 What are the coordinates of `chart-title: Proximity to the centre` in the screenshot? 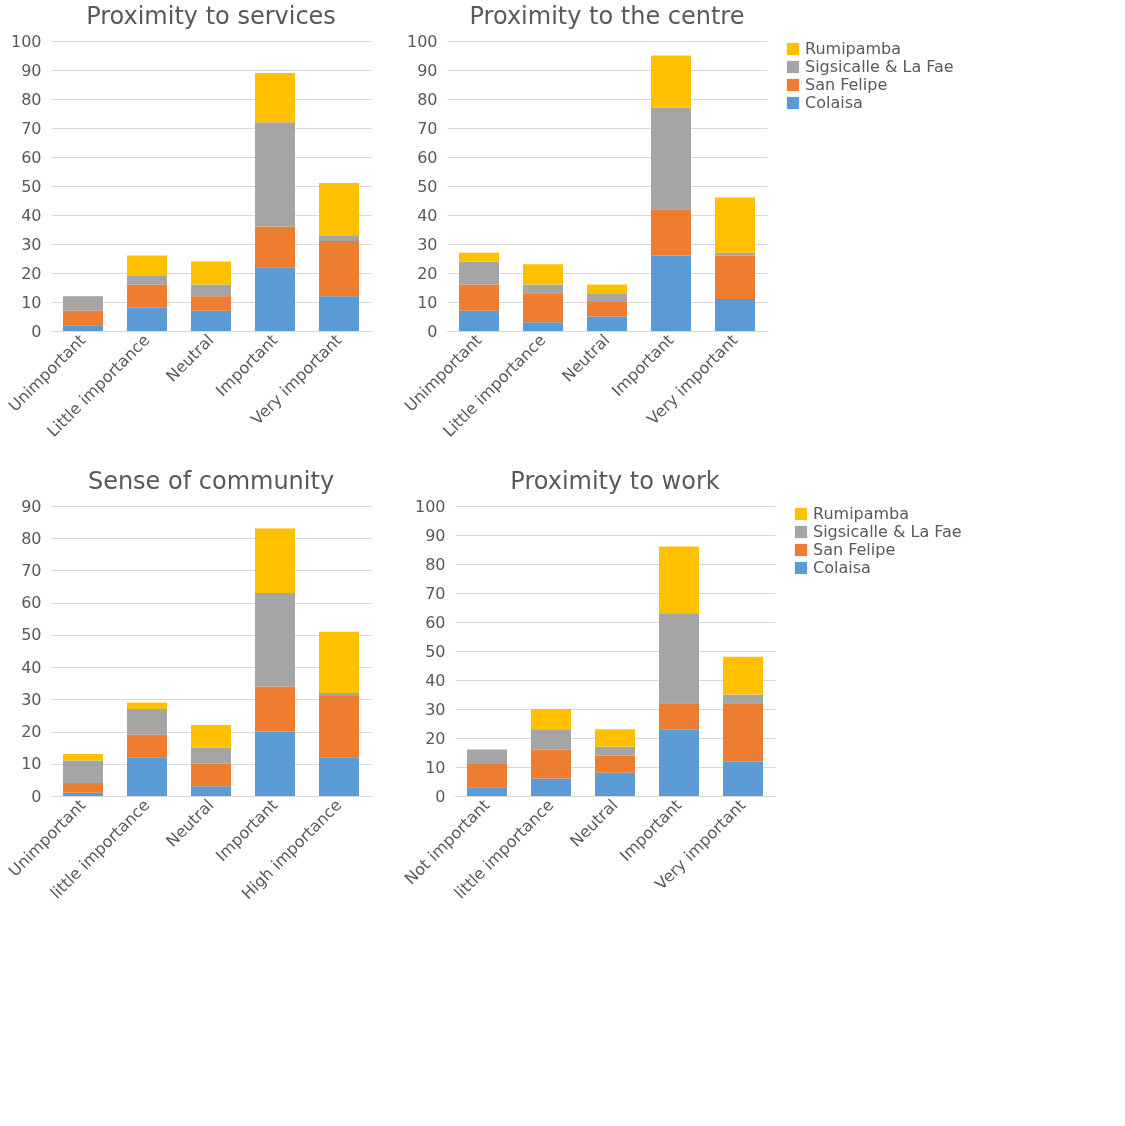 It's located at (607, 16).